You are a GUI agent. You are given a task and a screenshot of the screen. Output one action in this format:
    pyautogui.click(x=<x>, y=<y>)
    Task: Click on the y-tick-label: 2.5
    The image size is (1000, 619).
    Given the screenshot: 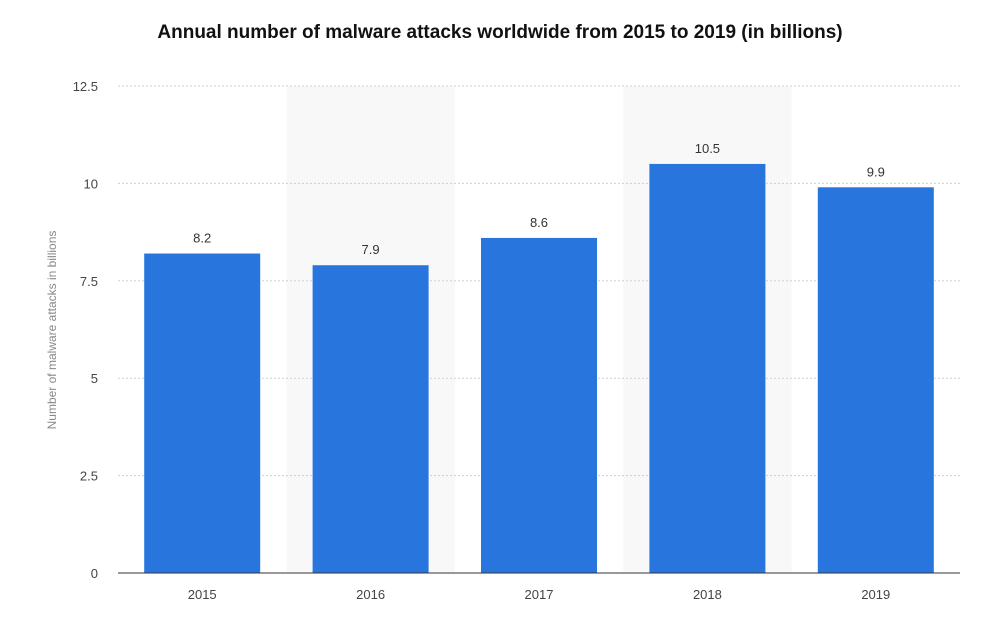 What is the action you would take?
    pyautogui.click(x=89, y=476)
    